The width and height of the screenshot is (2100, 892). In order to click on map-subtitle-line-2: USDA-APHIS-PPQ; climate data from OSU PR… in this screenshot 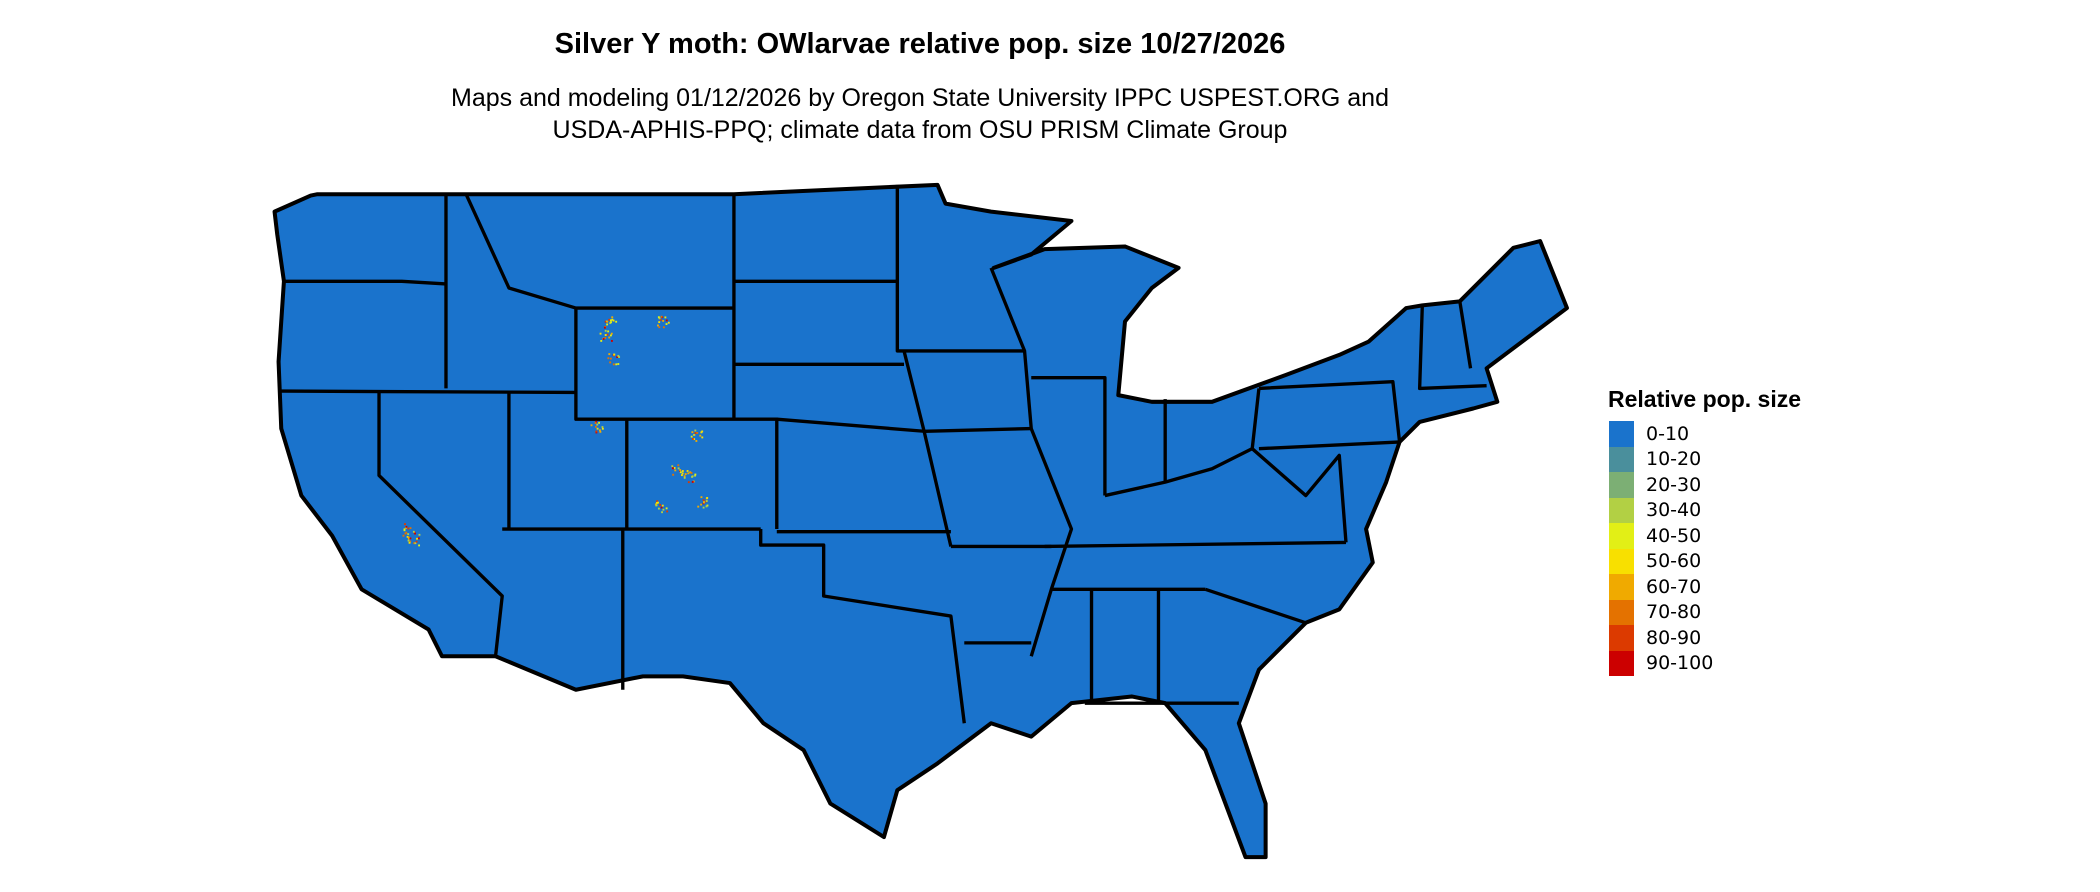, I will do `click(920, 130)`.